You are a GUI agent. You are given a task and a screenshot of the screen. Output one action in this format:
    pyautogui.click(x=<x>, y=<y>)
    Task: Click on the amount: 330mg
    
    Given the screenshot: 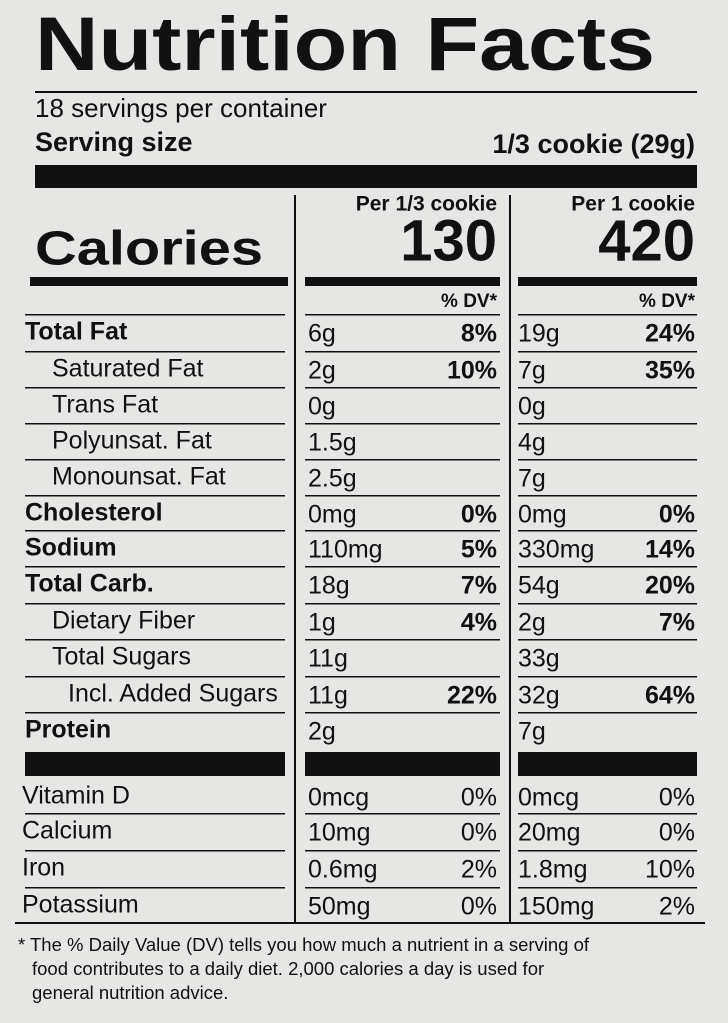 What is the action you would take?
    pyautogui.click(x=556, y=550)
    